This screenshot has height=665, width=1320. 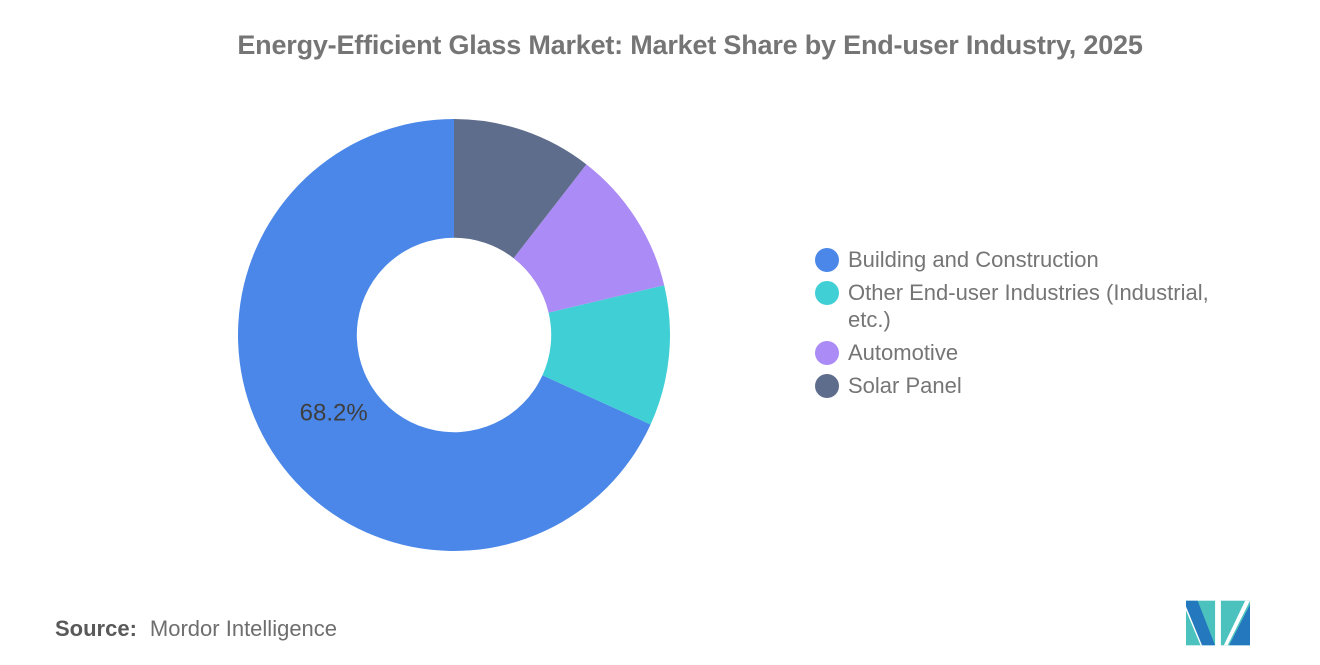 I want to click on legend-item-building-and-construction: Building and Construction, so click(x=1015, y=259).